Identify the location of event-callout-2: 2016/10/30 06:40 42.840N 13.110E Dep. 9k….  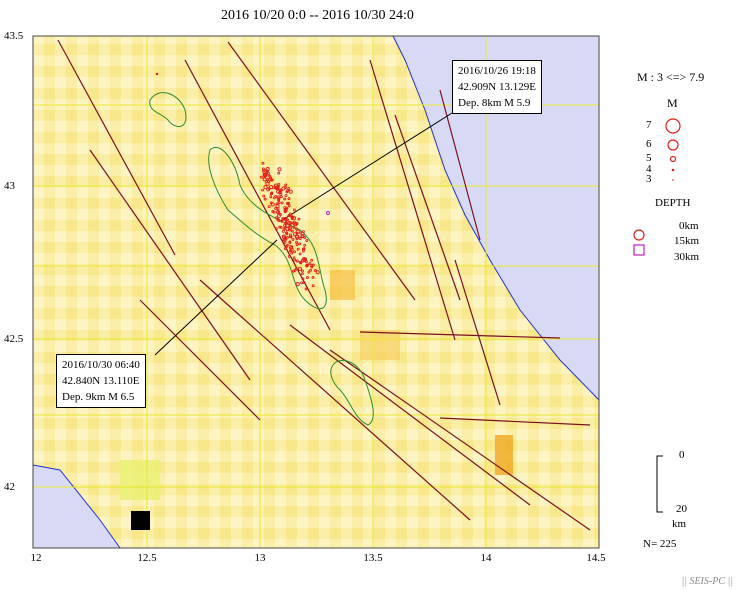
(101, 381).